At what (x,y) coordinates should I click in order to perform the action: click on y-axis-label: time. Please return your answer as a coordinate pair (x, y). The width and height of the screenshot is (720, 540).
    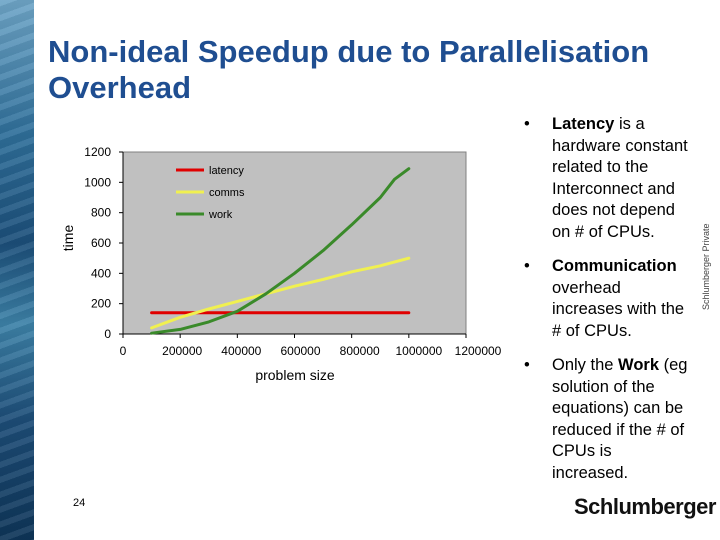
    Looking at the image, I should click on (68, 238).